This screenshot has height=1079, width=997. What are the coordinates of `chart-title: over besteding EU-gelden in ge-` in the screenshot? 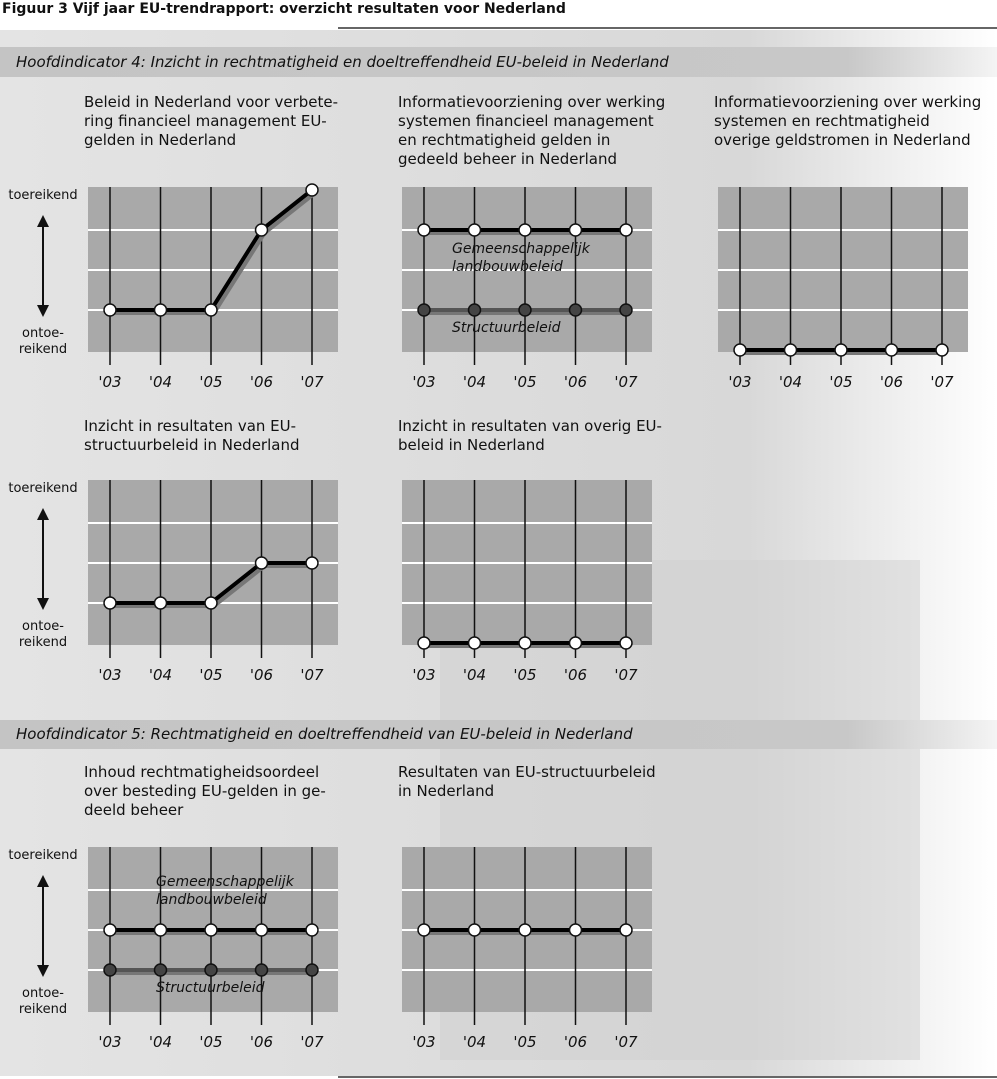 It's located at (205, 791).